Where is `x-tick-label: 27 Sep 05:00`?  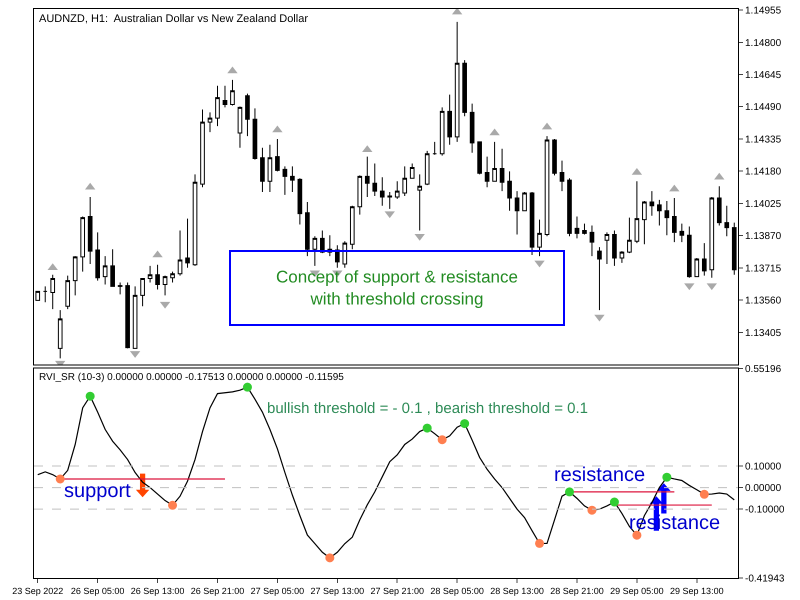 x-tick-label: 27 Sep 05:00 is located at coordinates (277, 591).